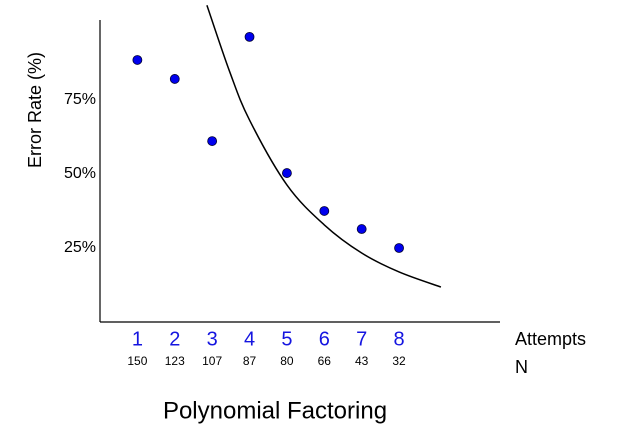  What do you see at coordinates (521, 367) in the screenshot?
I see `x-axis-label: N` at bounding box center [521, 367].